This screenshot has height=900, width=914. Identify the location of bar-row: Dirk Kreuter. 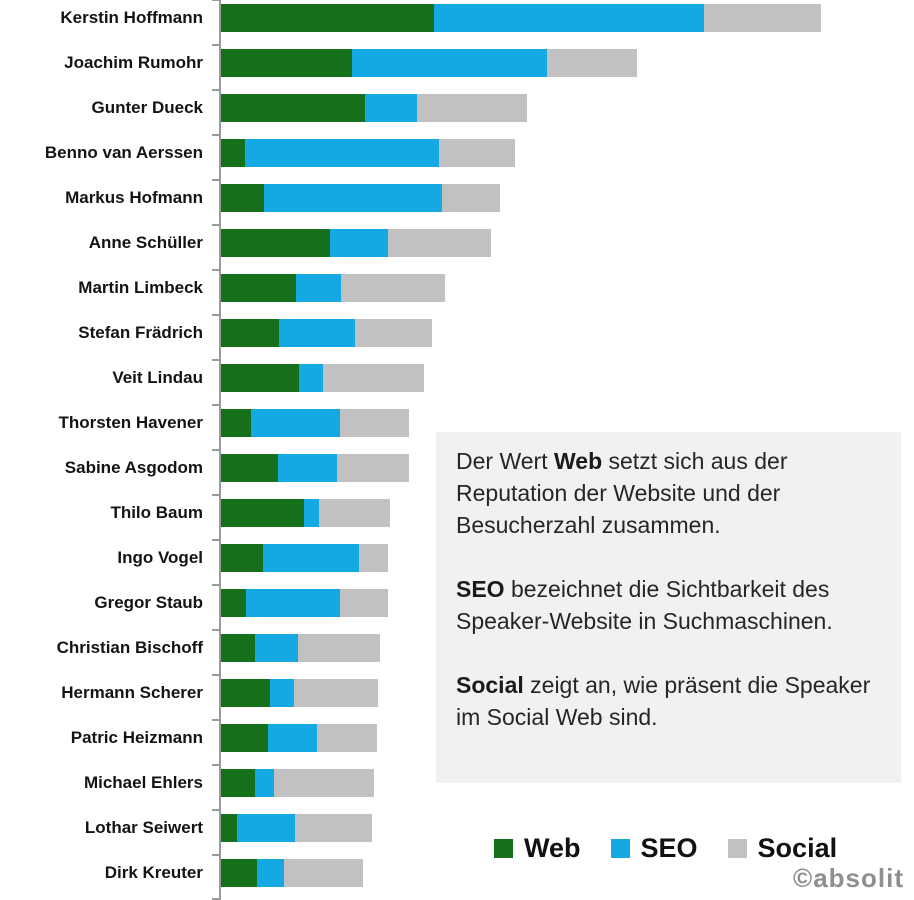
(457, 877).